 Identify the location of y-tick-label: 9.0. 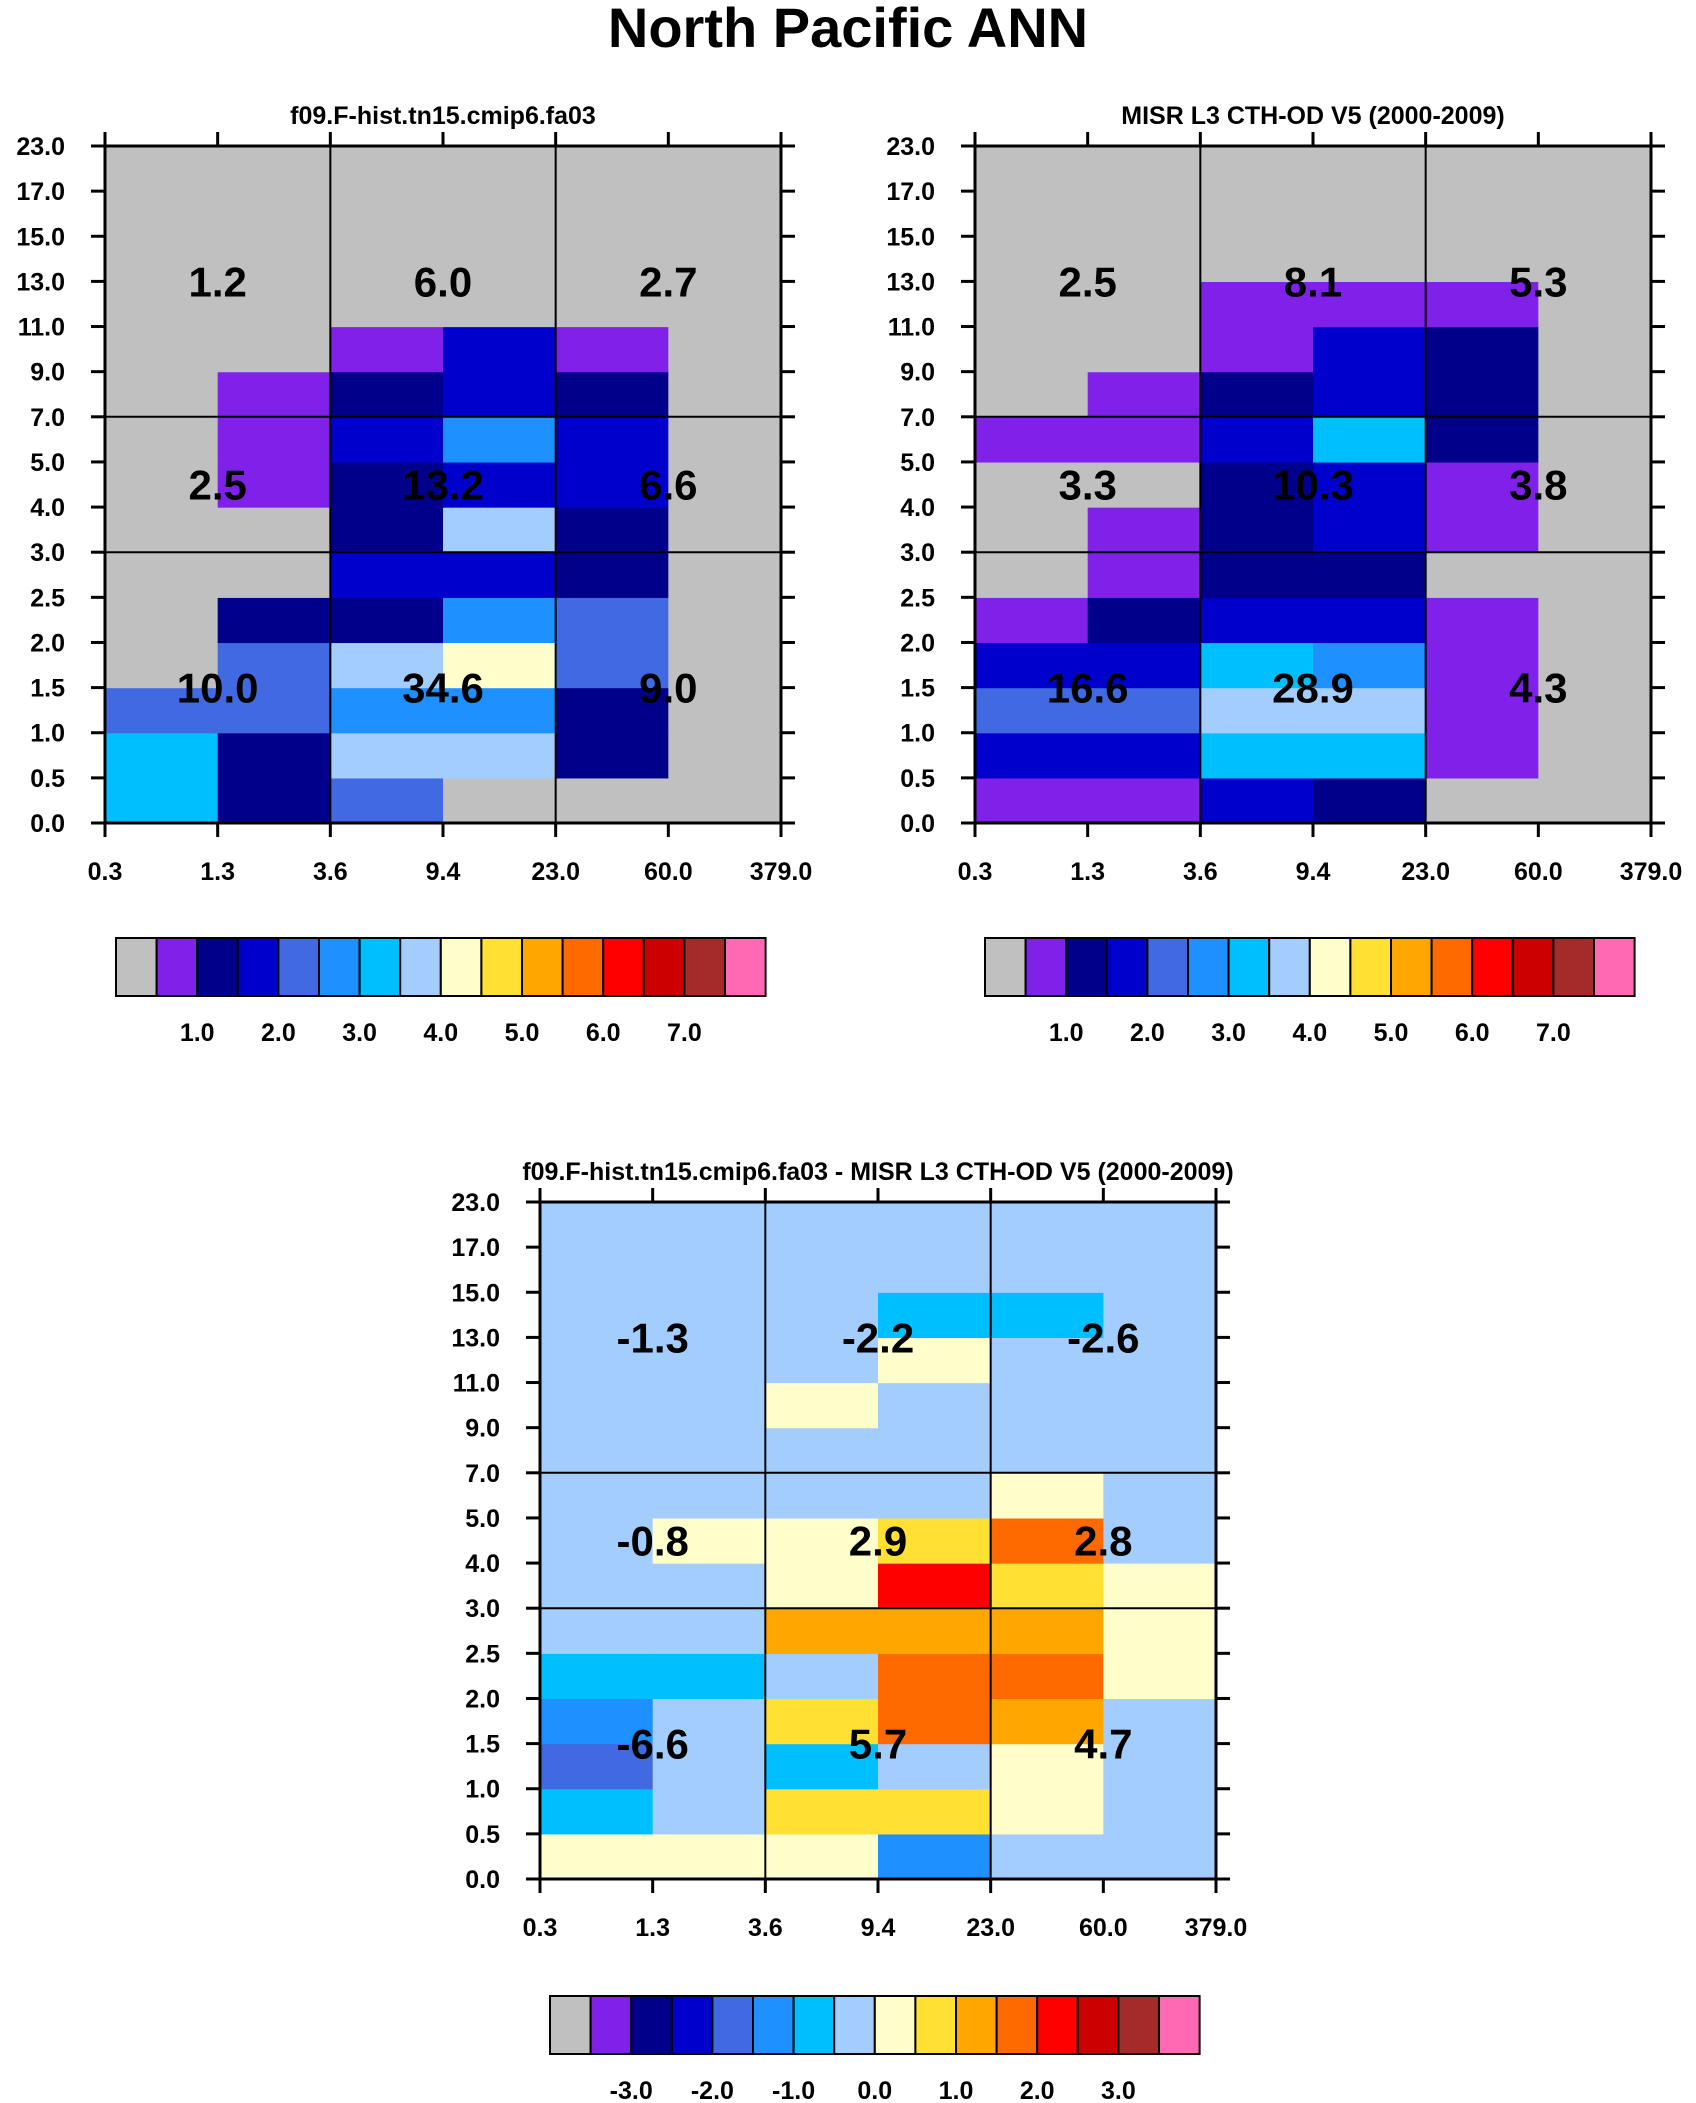
(47, 373).